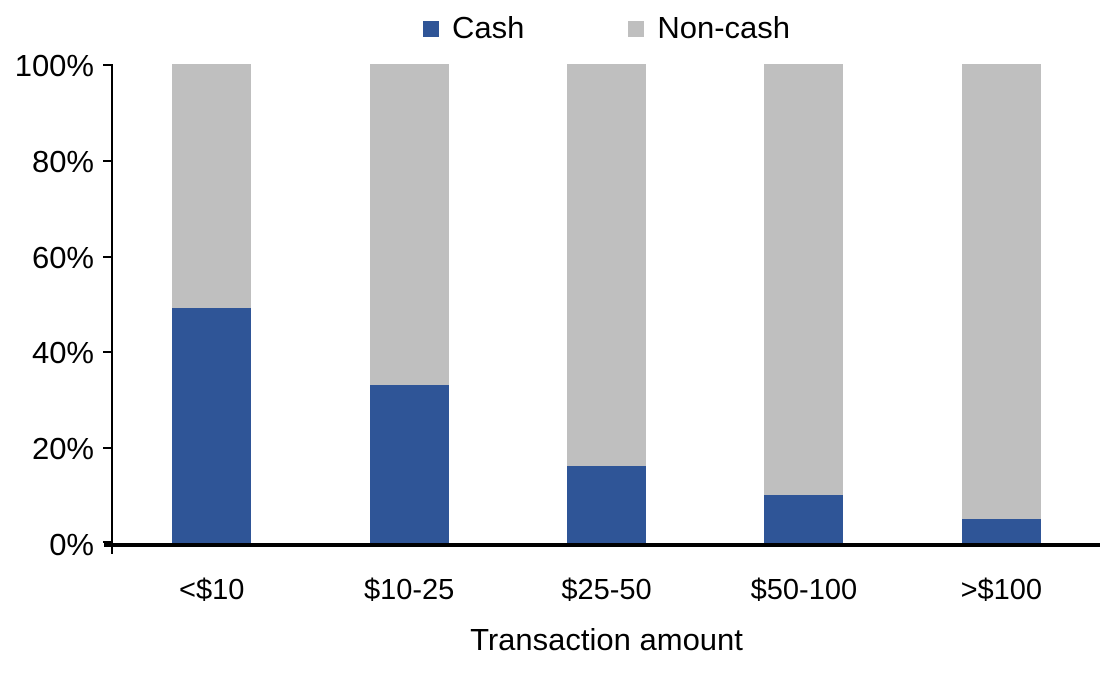 The width and height of the screenshot is (1102, 673). What do you see at coordinates (62, 257) in the screenshot?
I see `y-tick-label: 60%` at bounding box center [62, 257].